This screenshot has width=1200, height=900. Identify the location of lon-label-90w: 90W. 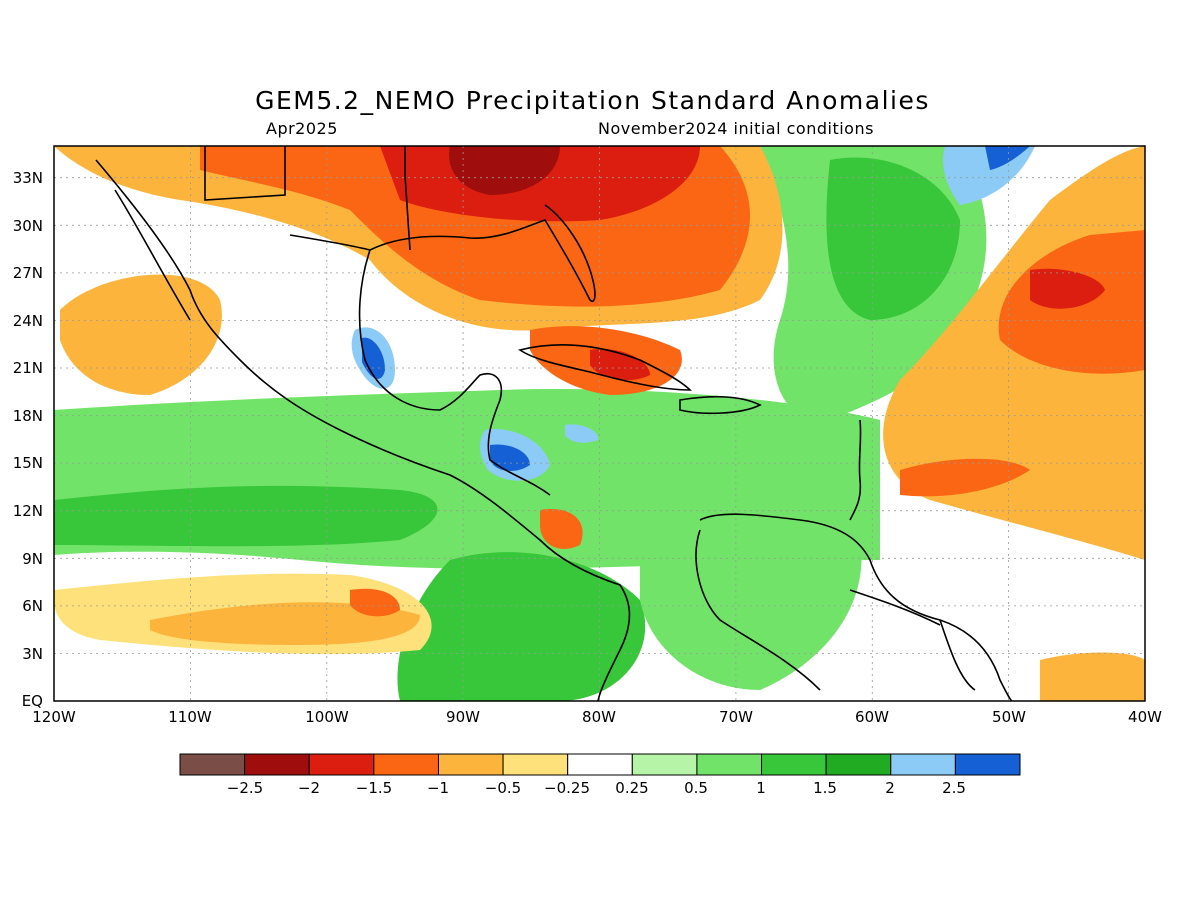
(463, 717).